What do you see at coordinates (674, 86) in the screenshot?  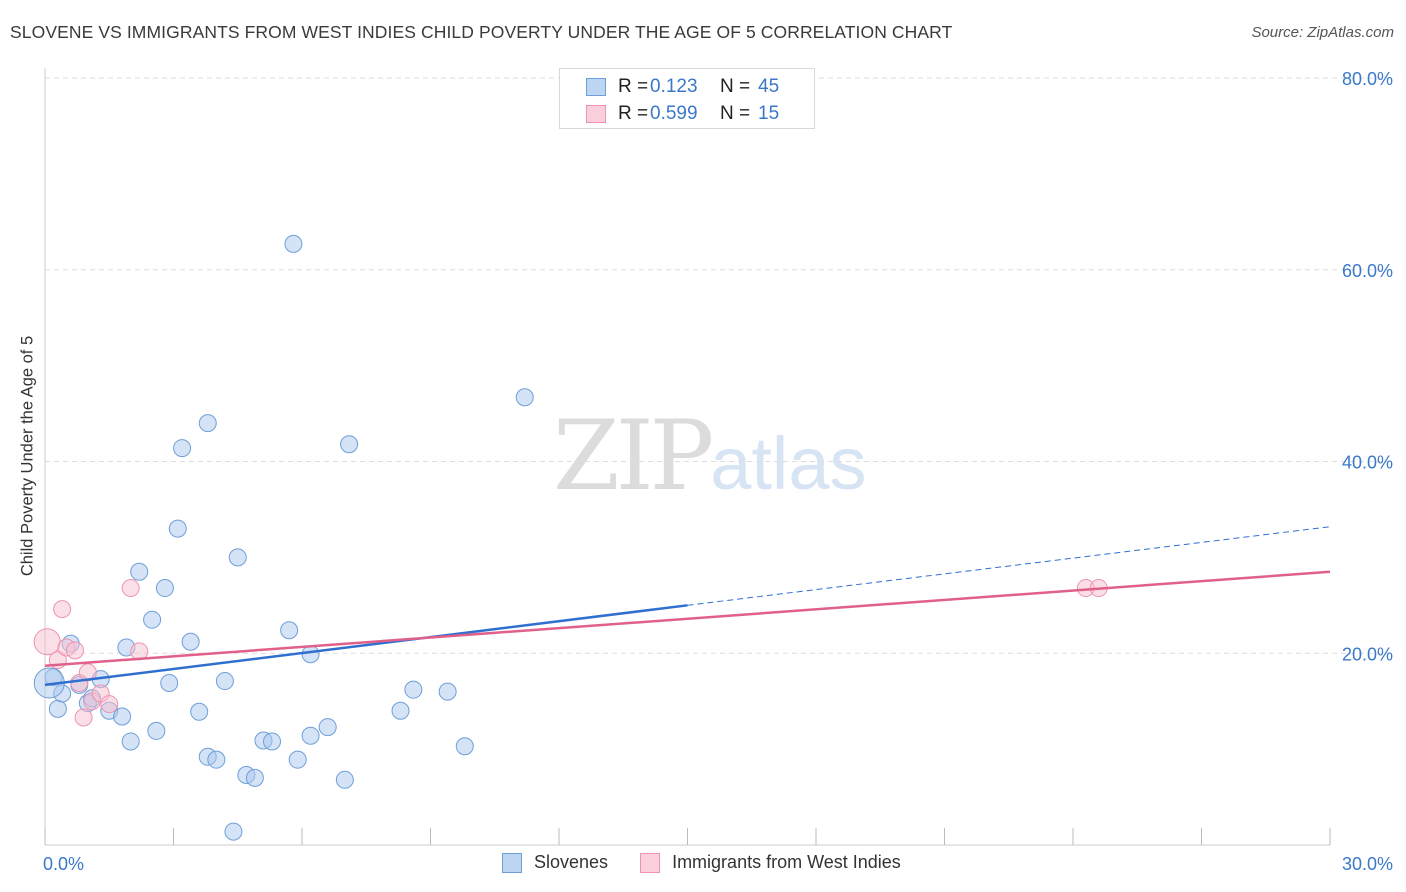 I see `legend-r-value: 0.123` at bounding box center [674, 86].